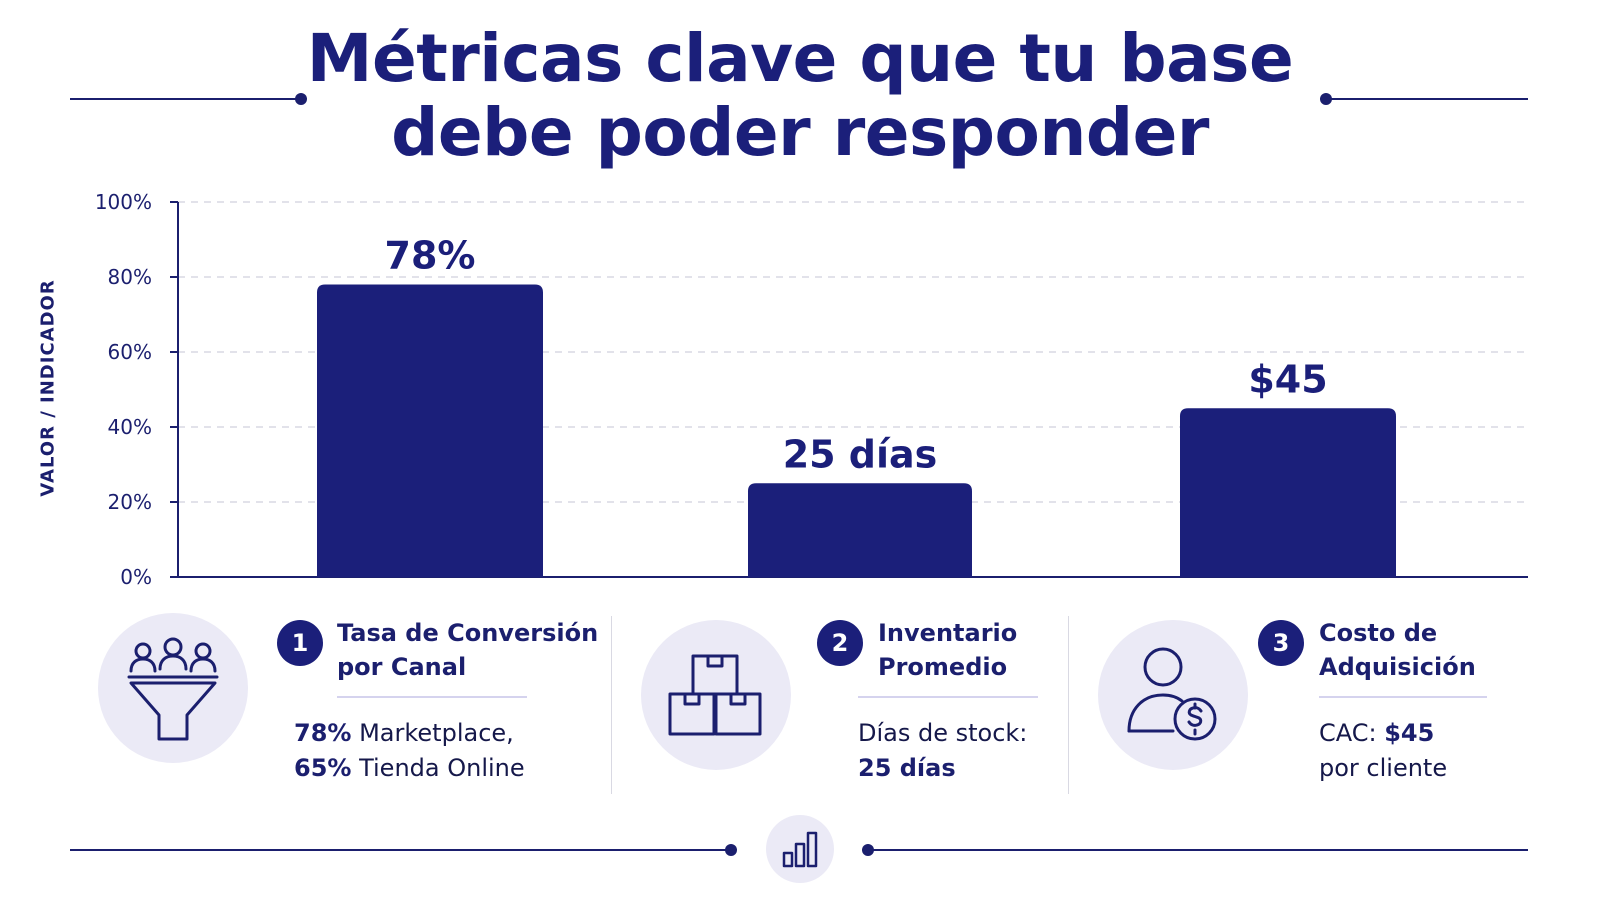  What do you see at coordinates (130, 502) in the screenshot?
I see `y-tick-label: 20%` at bounding box center [130, 502].